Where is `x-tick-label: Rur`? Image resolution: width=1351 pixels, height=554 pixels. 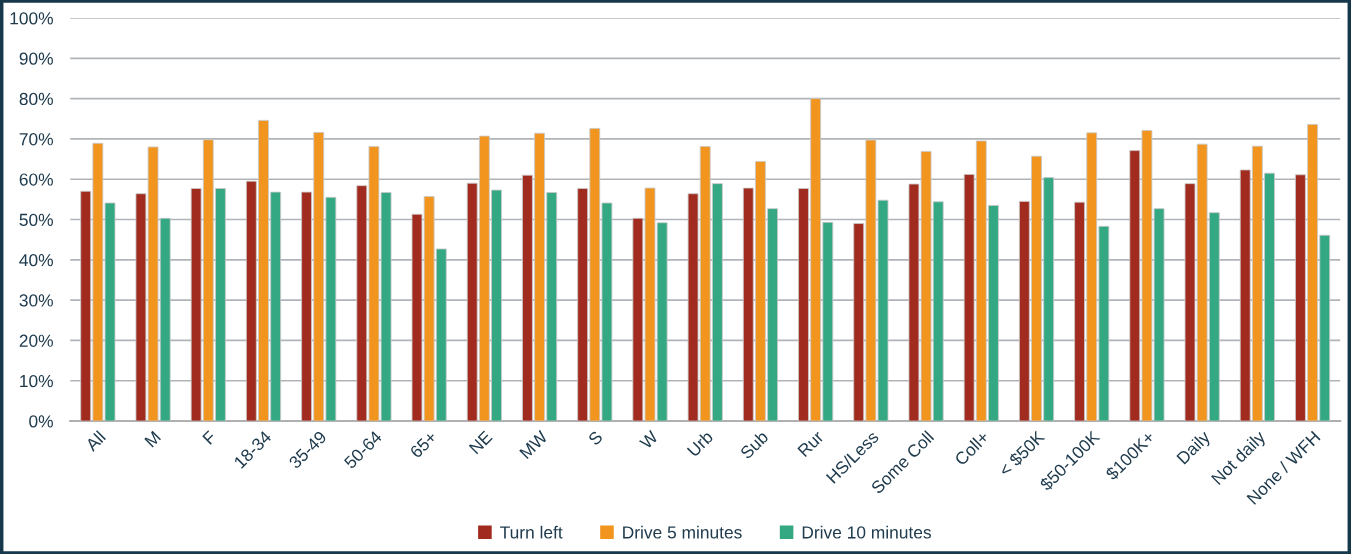 x-tick-label: Rur is located at coordinates (811, 444).